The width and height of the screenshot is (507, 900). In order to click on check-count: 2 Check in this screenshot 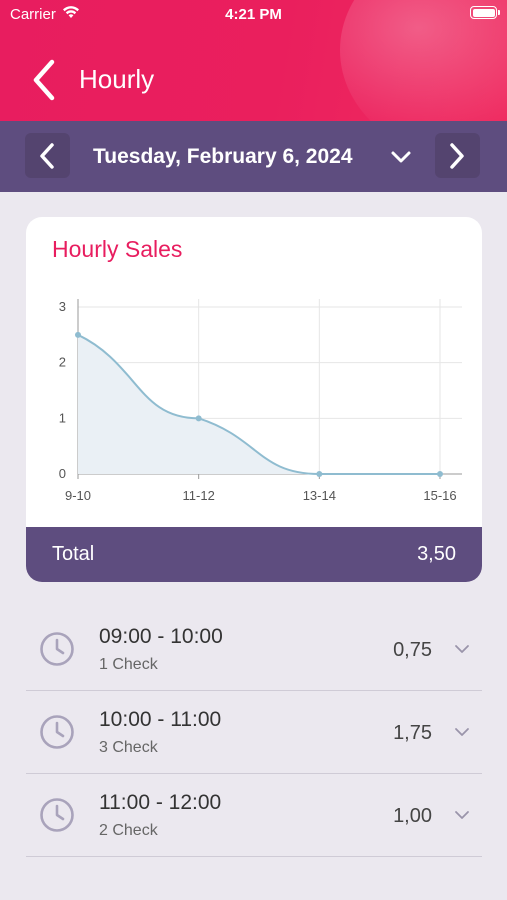, I will do `click(128, 830)`.